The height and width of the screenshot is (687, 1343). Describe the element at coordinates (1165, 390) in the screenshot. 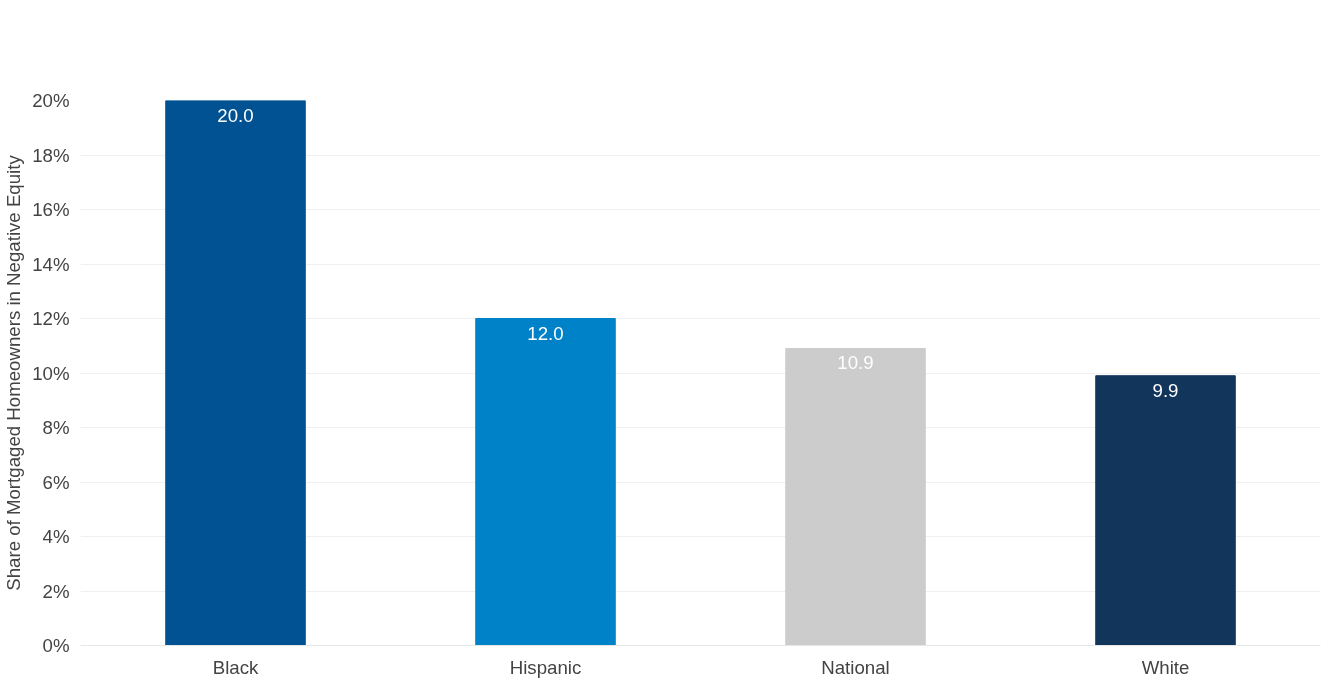

I see `data-label: 9.9` at that location.